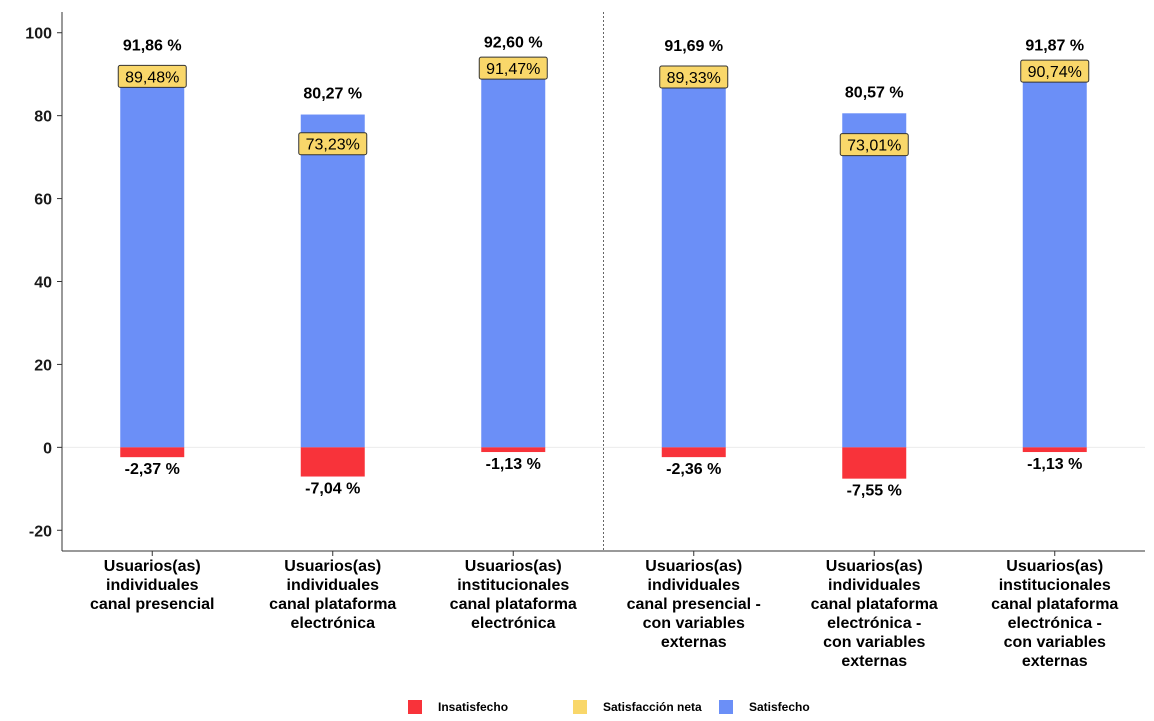  Describe the element at coordinates (47, 448) in the screenshot. I see `y-tick-label: 0` at that location.